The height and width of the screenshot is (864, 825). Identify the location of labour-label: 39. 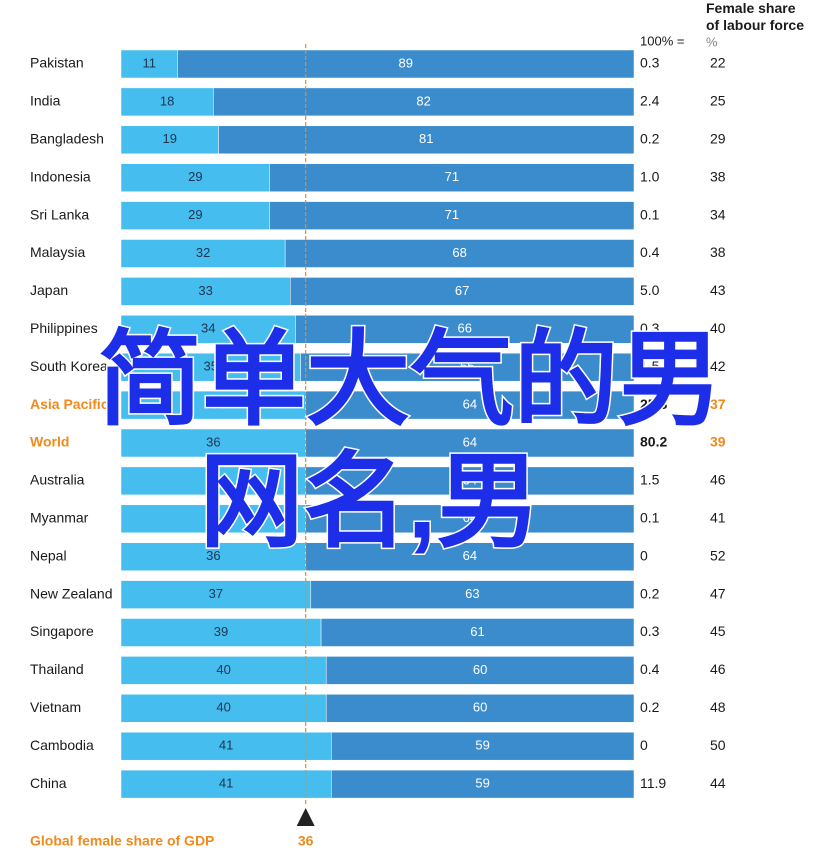
(718, 442).